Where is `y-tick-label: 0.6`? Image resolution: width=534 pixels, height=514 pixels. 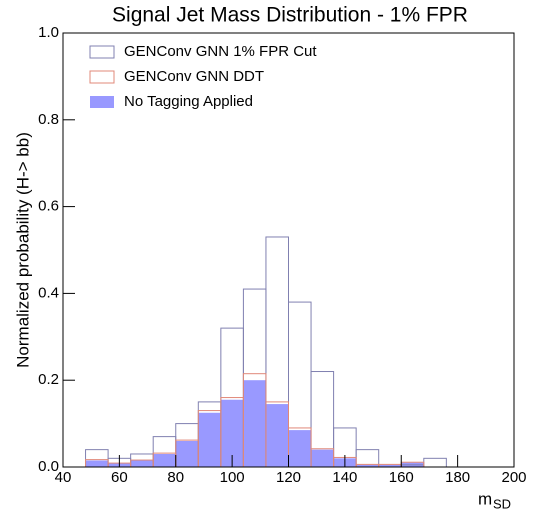
y-tick-label: 0.6 is located at coordinates (48, 206).